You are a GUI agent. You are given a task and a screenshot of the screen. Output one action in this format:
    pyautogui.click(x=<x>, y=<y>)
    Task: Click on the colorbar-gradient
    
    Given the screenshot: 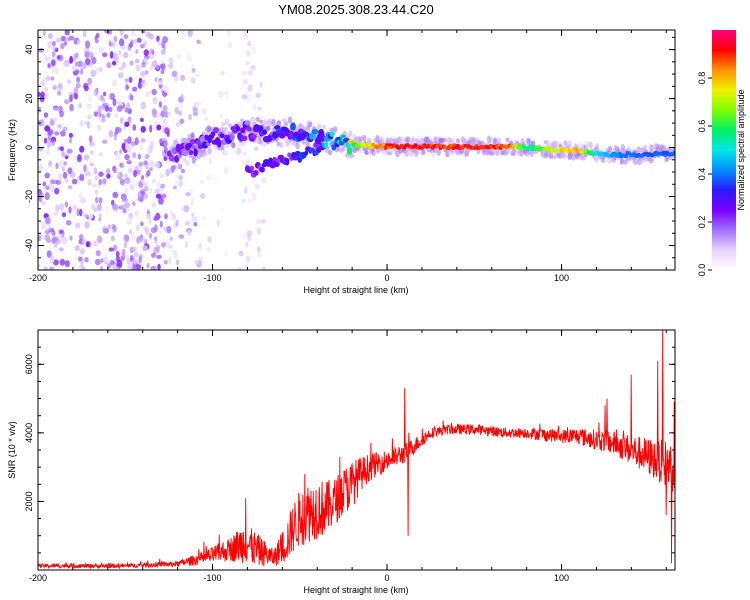 What is the action you would take?
    pyautogui.click(x=724, y=150)
    